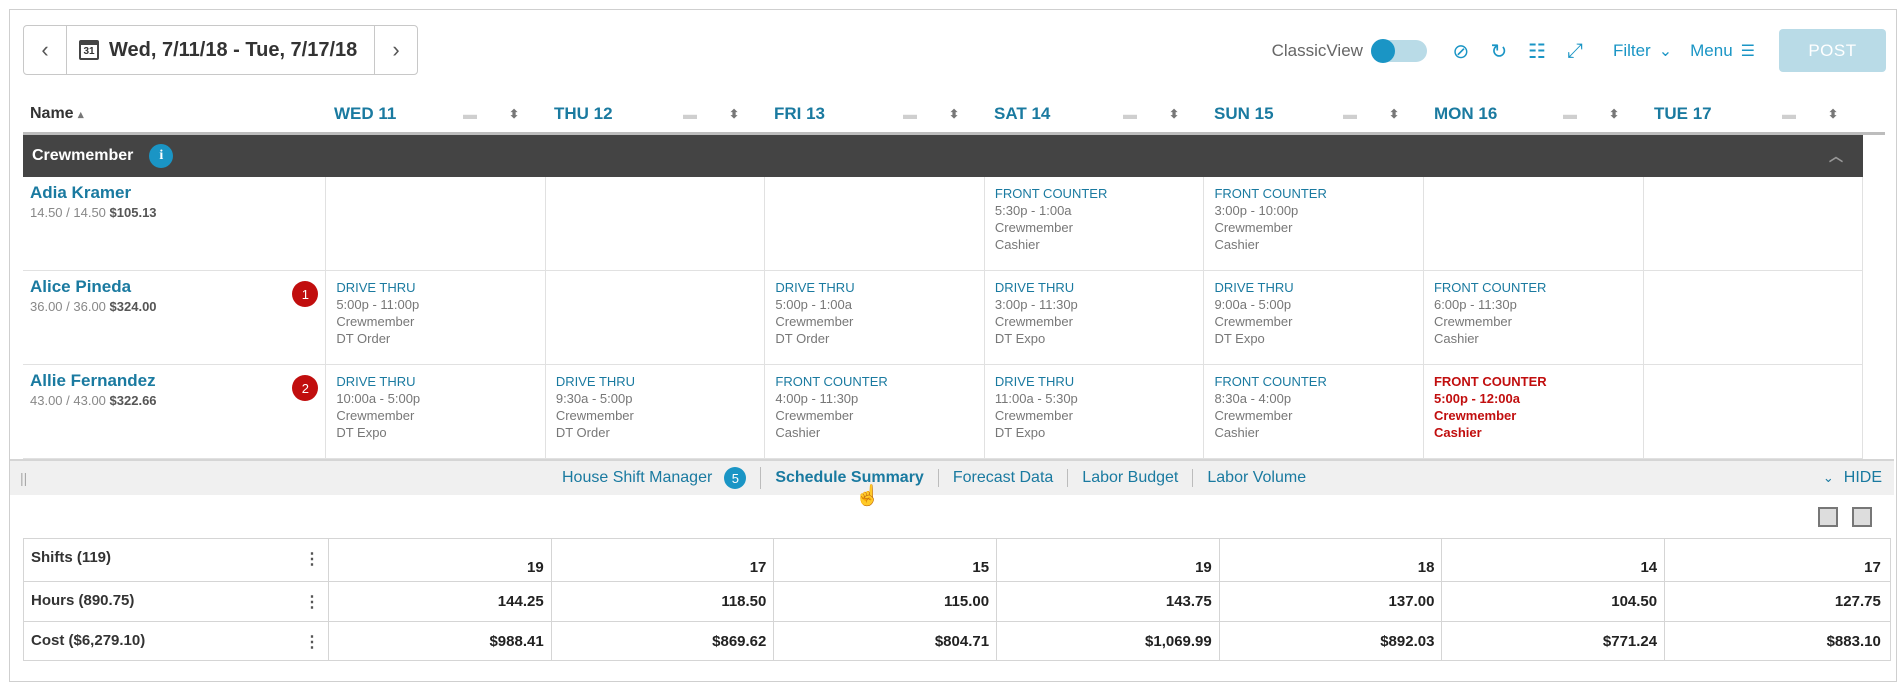 Image resolution: width=1904 pixels, height=689 pixels. Describe the element at coordinates (1253, 304) in the screenshot. I see `shift-time: 9:00a - 5:00p` at that location.